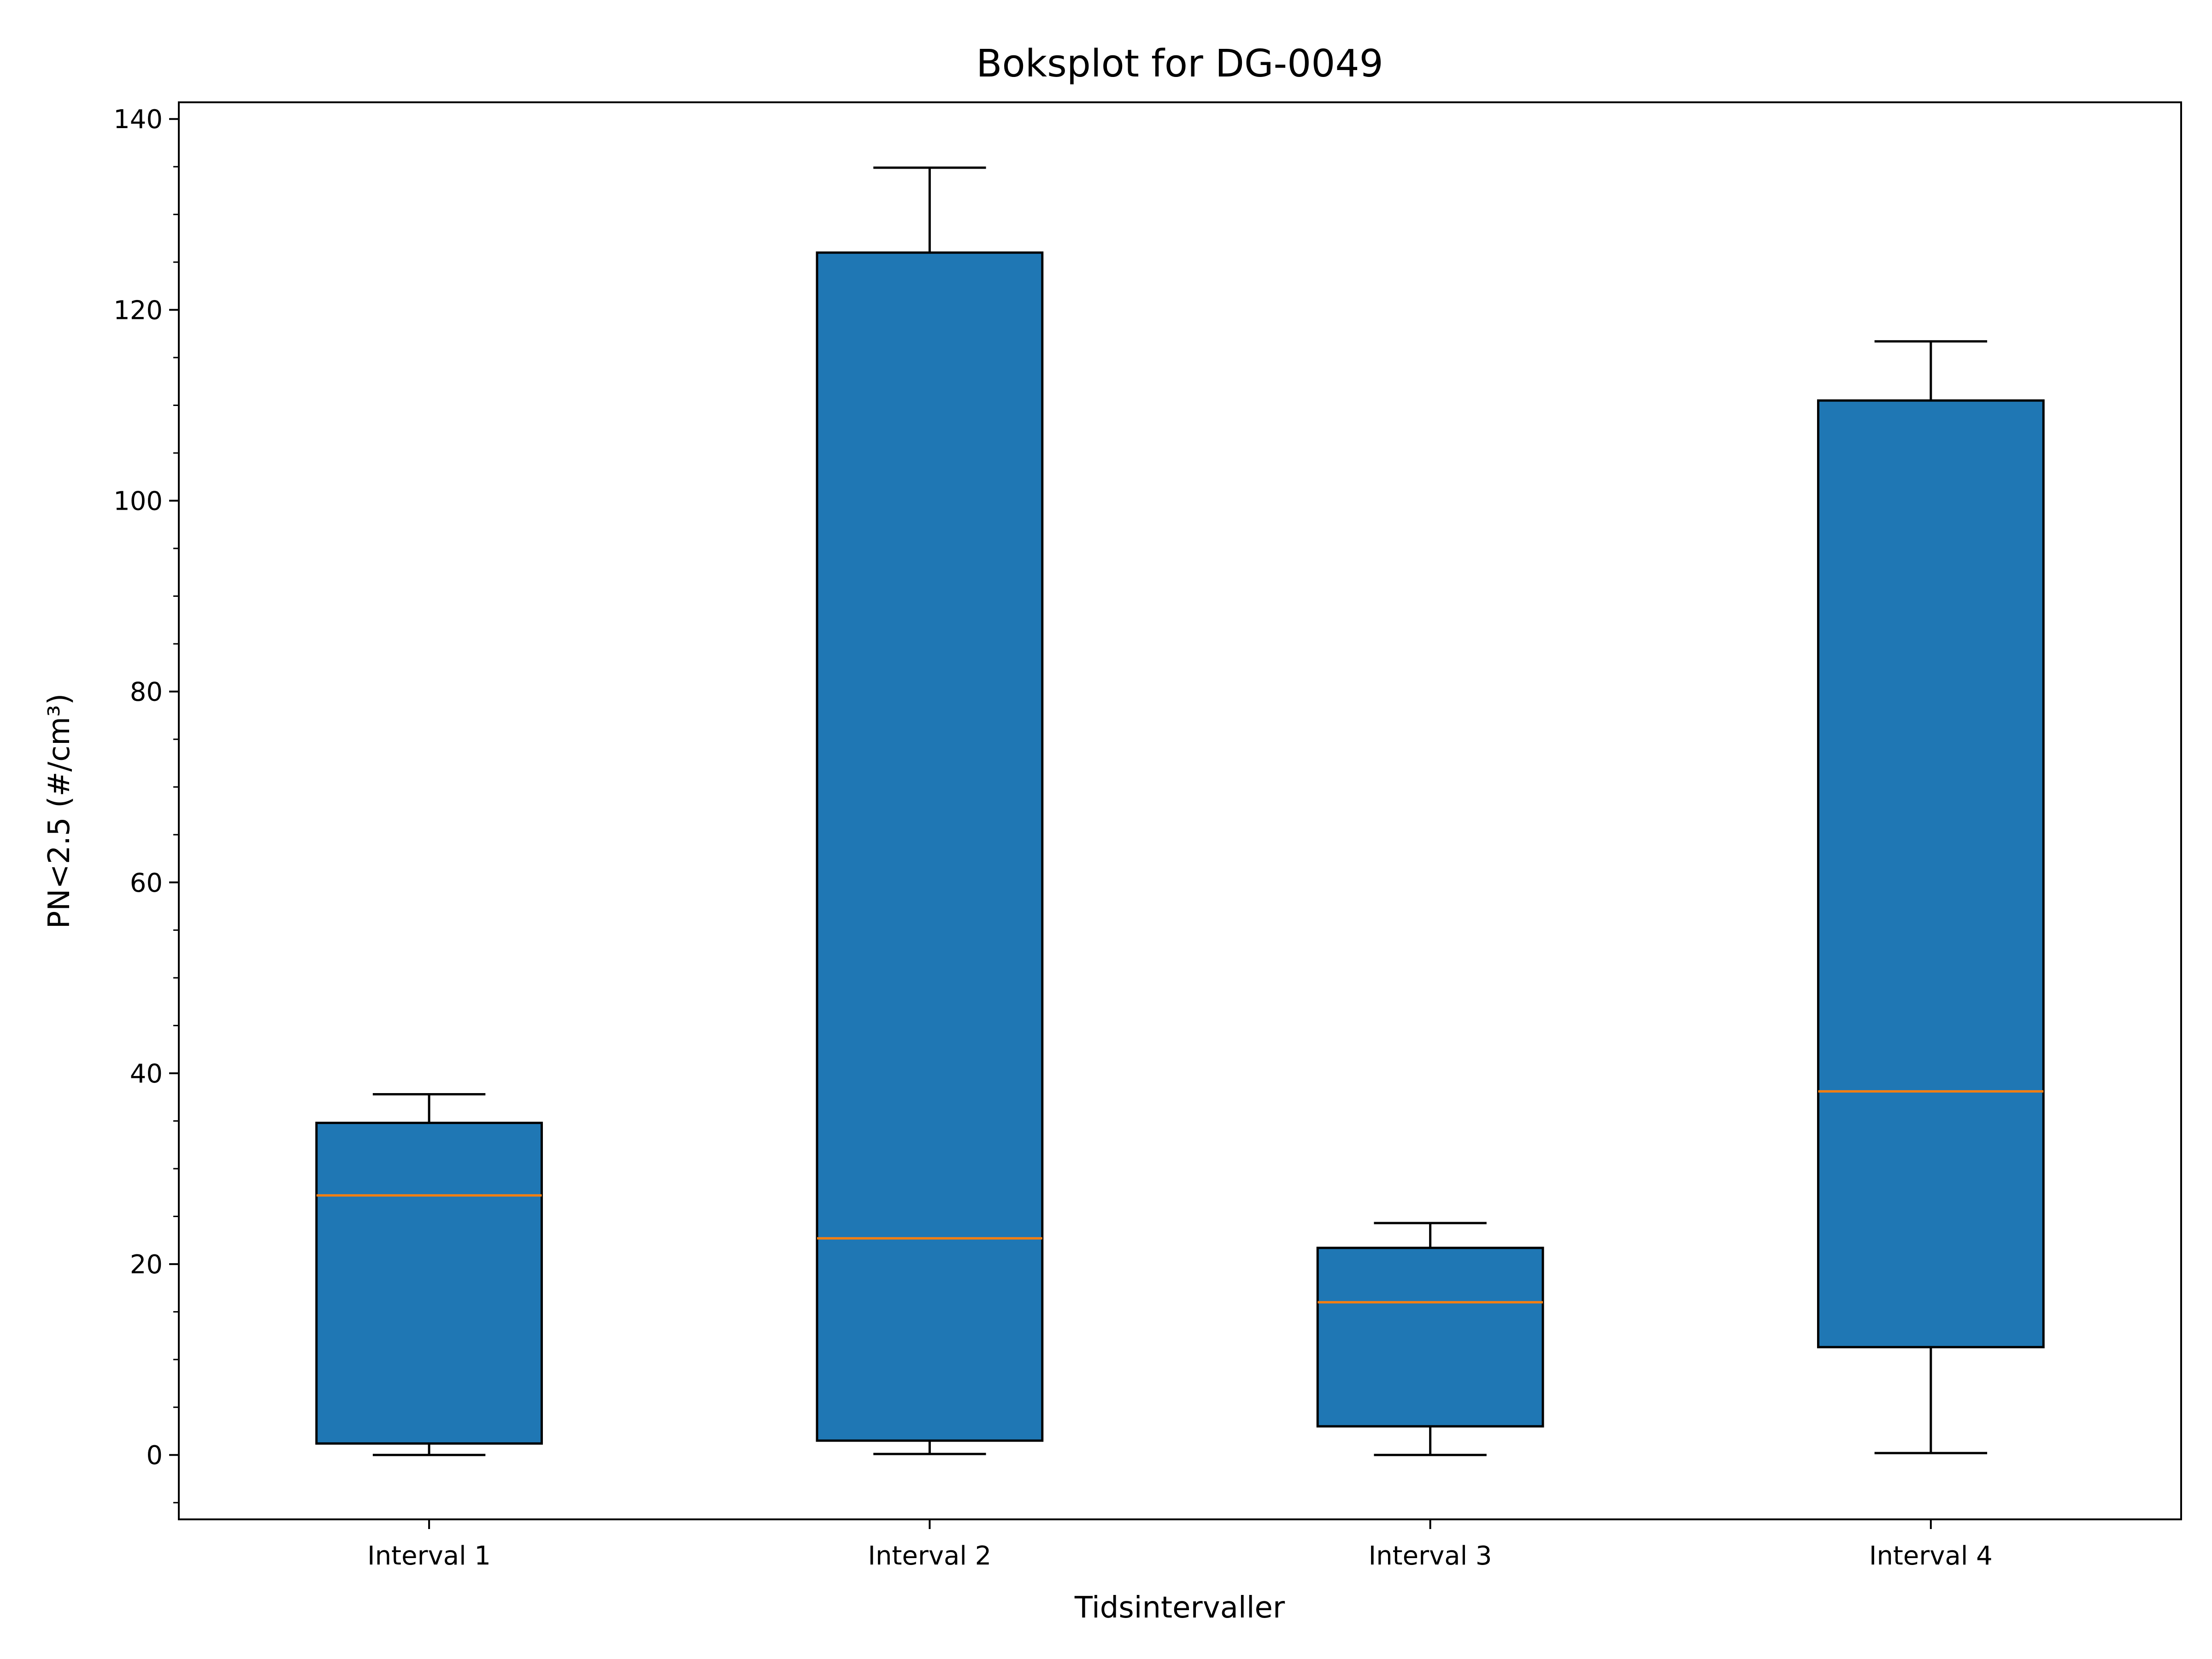 The width and height of the screenshot is (2212, 1659). What do you see at coordinates (146, 883) in the screenshot?
I see `y-tick-label: 60` at bounding box center [146, 883].